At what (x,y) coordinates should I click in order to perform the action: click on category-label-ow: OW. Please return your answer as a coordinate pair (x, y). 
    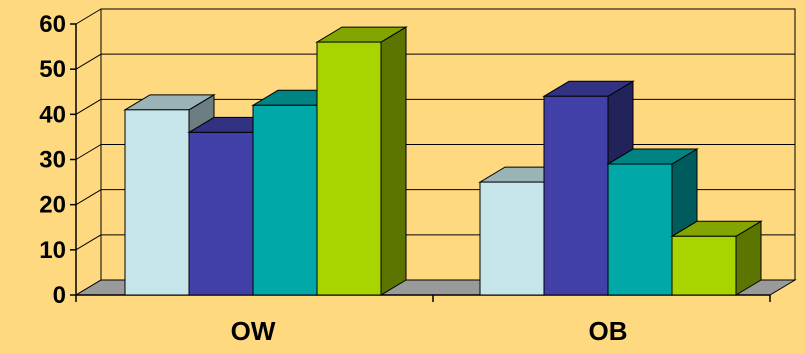
    Looking at the image, I should click on (253, 331).